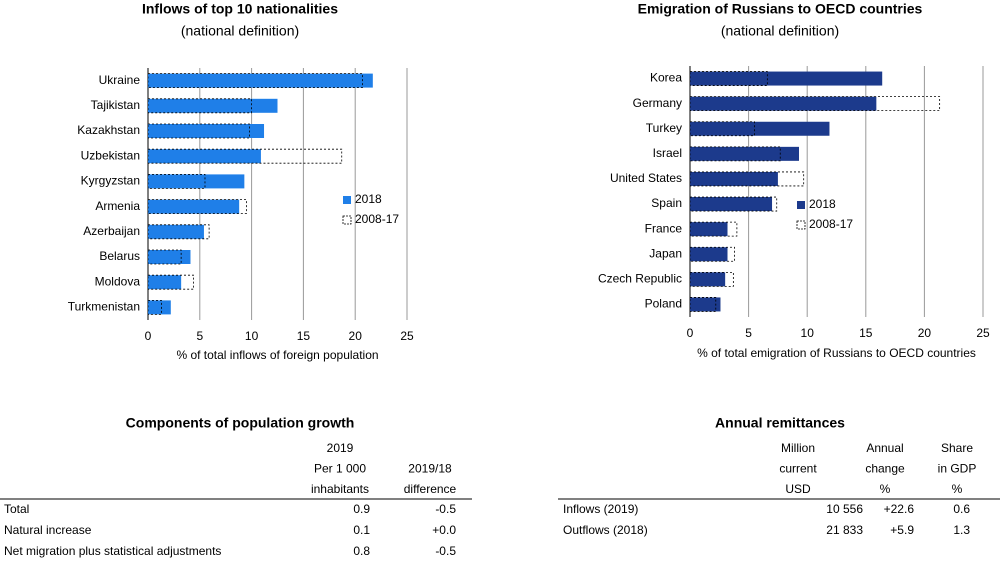 The image size is (1000, 561). What do you see at coordinates (115, 105) in the screenshot?
I see `y-tick-label: Tajikistan` at bounding box center [115, 105].